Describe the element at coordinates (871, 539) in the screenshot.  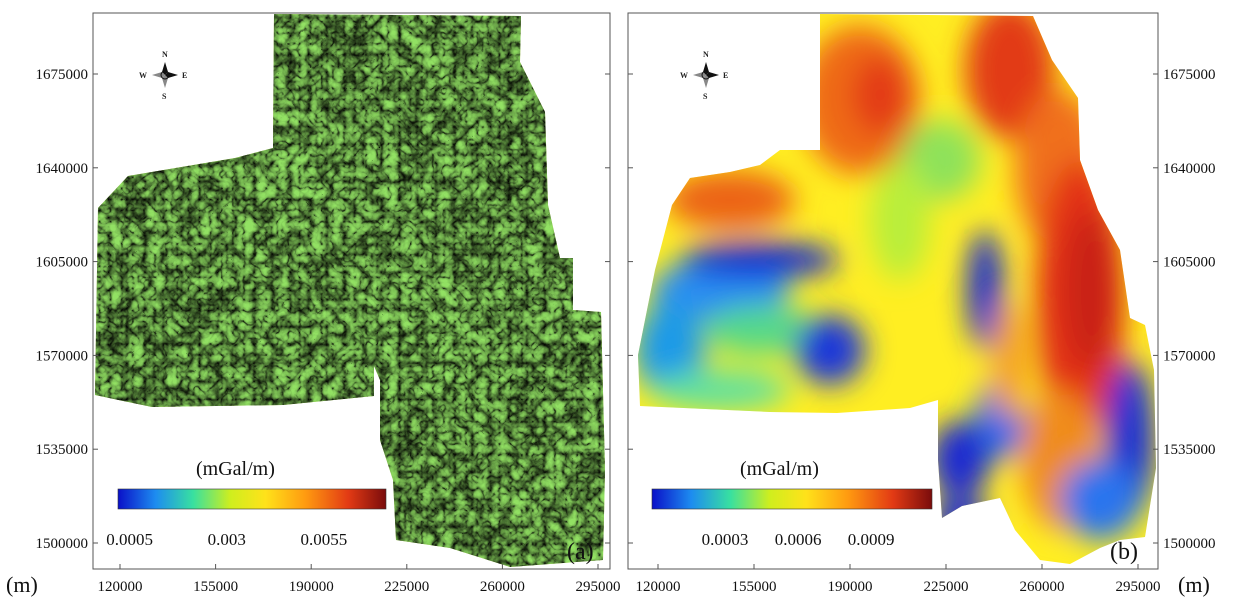
I see `colorbar-tick-label: 0.0009` at that location.